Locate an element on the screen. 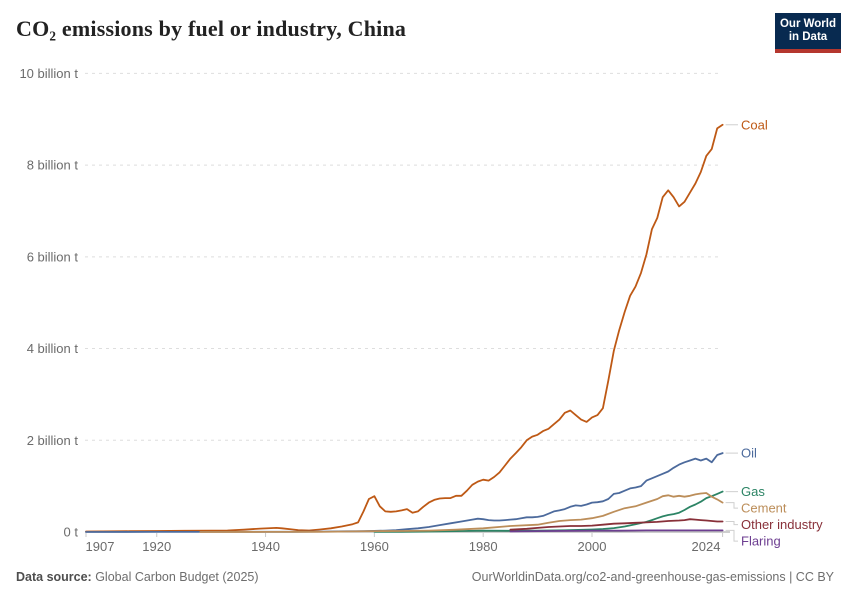  legend-connector-other-industry is located at coordinates (731, 523).